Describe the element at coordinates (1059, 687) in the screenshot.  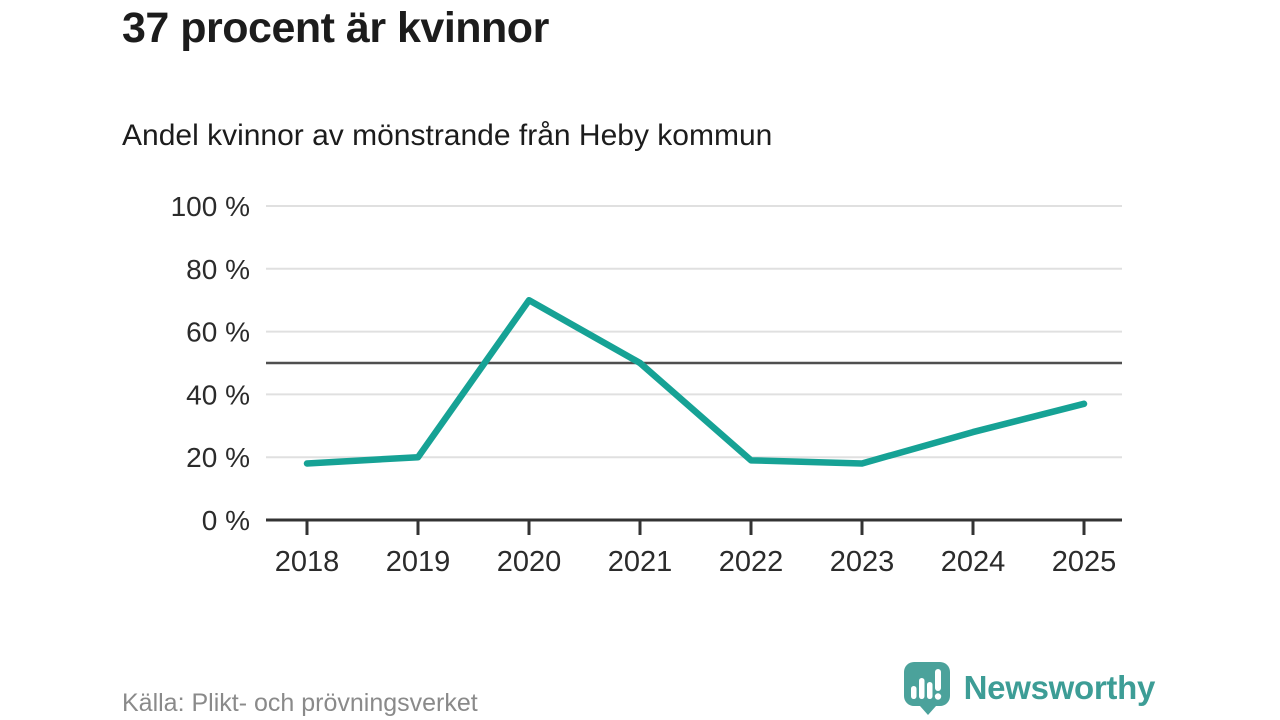
I see `brand-name: Newsworthy` at that location.